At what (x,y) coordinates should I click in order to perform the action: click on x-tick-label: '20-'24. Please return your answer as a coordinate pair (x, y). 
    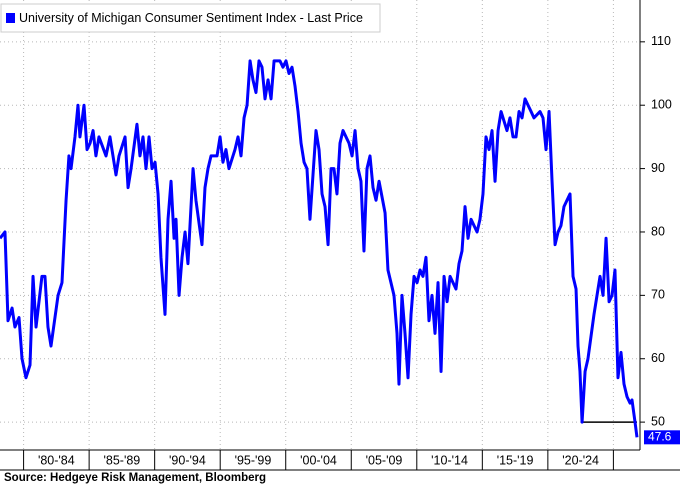
    Looking at the image, I should click on (580, 460).